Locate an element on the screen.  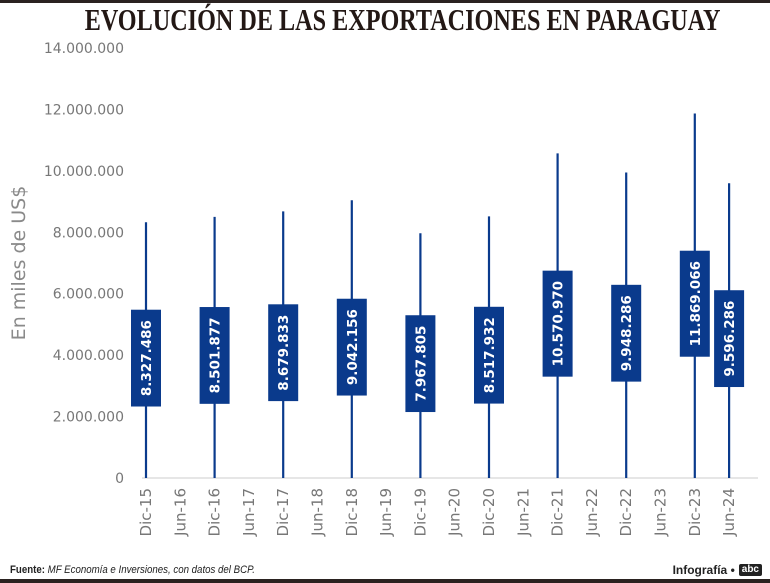
x-tick-label: Dic-17 is located at coordinates (283, 512).